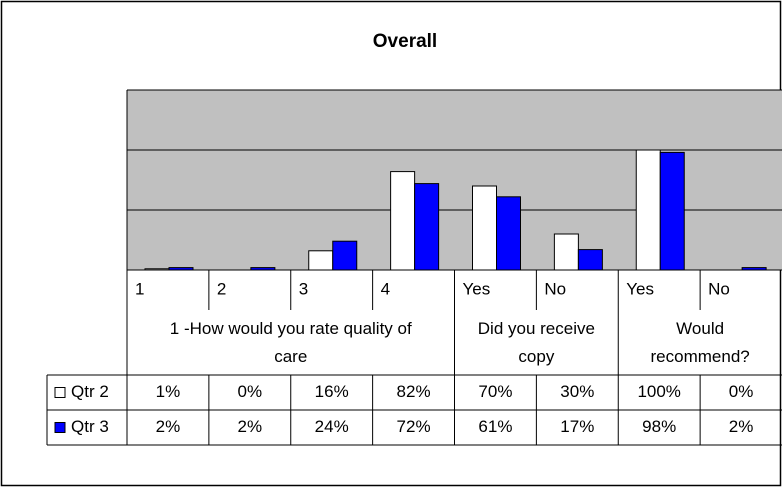 The image size is (782, 487). Describe the element at coordinates (495, 426) in the screenshot. I see `value-label: 61%` at that location.